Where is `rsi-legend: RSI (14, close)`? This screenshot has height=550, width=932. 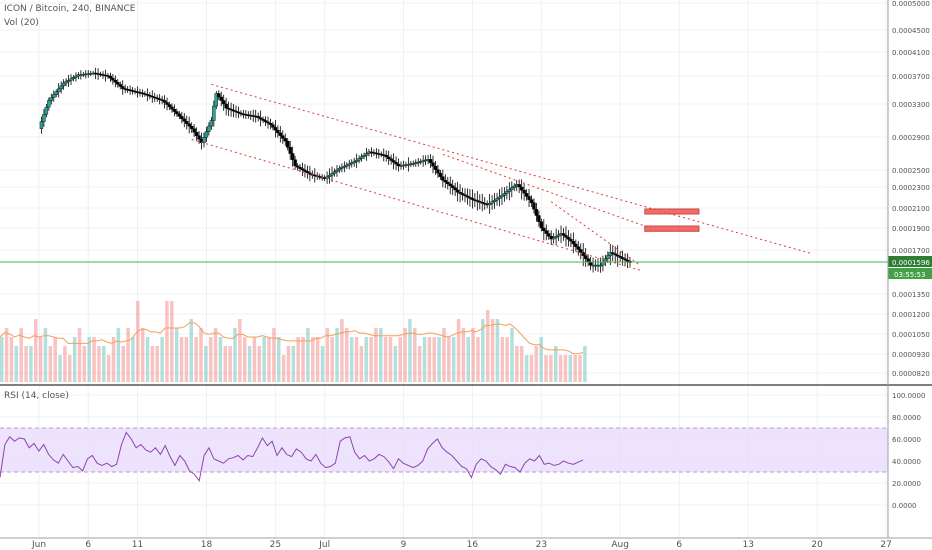
rsi-legend: RSI (14, close) is located at coordinates (36, 396).